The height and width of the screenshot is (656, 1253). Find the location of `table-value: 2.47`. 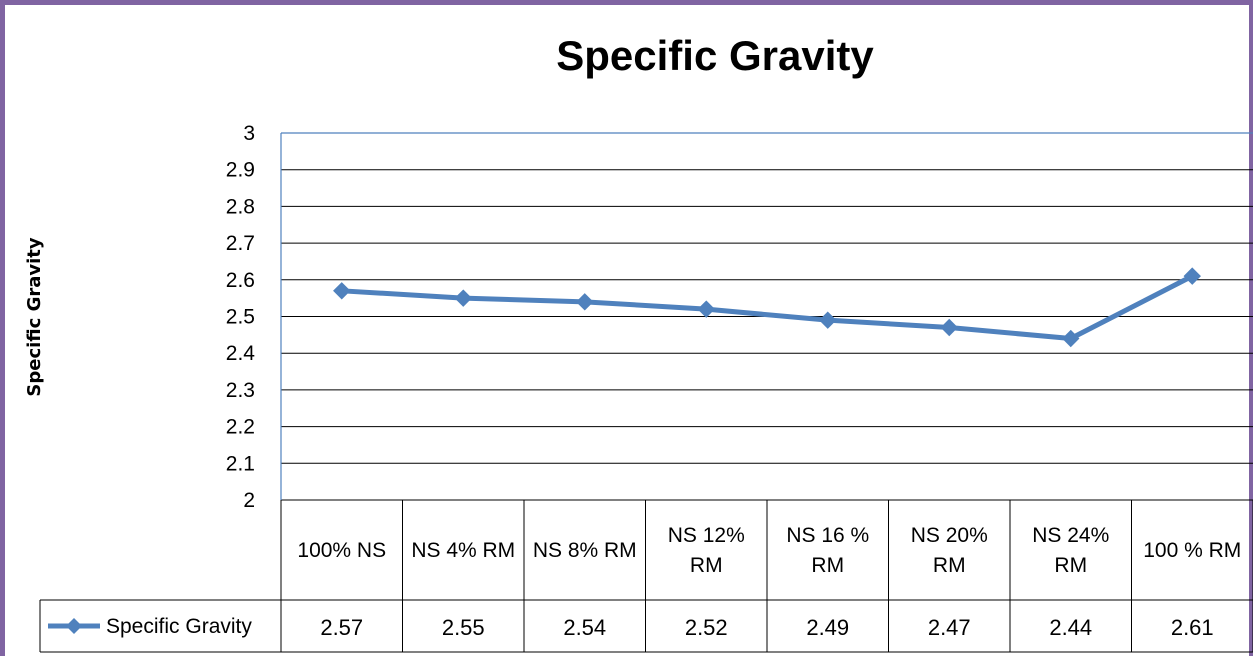

table-value: 2.47 is located at coordinates (949, 627).